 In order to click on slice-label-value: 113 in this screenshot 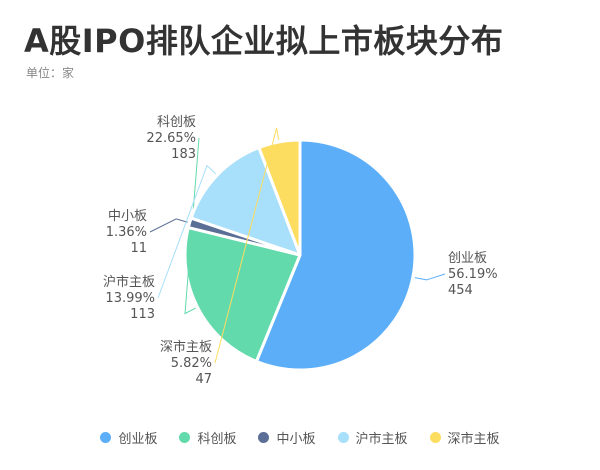, I will do `click(142, 314)`.